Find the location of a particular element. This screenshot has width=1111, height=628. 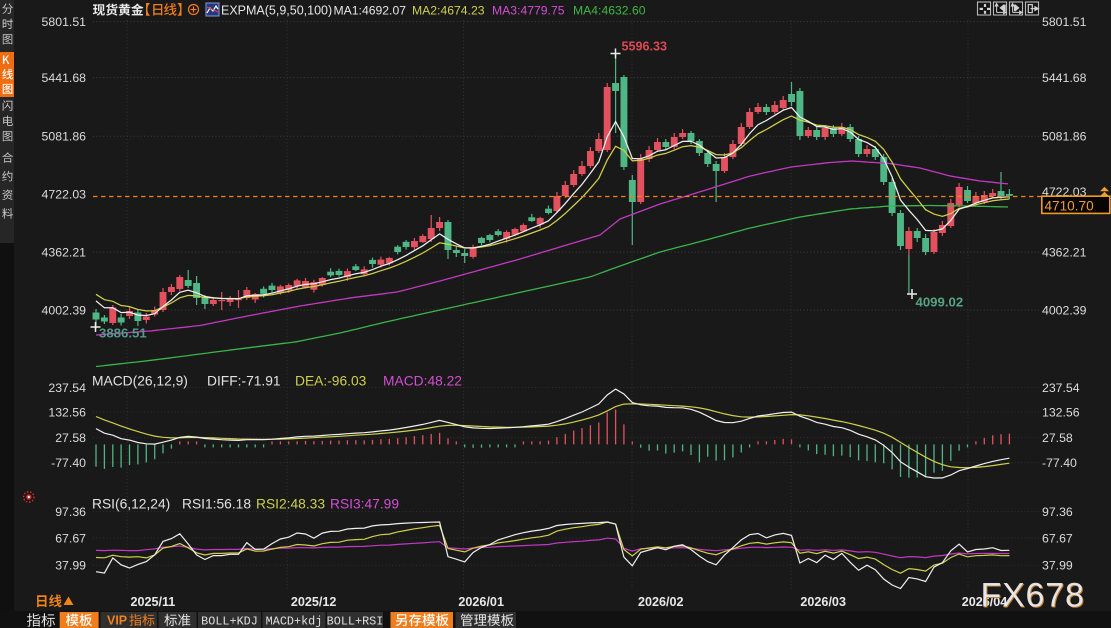

svg-text: 3886.51 is located at coordinates (123, 333).